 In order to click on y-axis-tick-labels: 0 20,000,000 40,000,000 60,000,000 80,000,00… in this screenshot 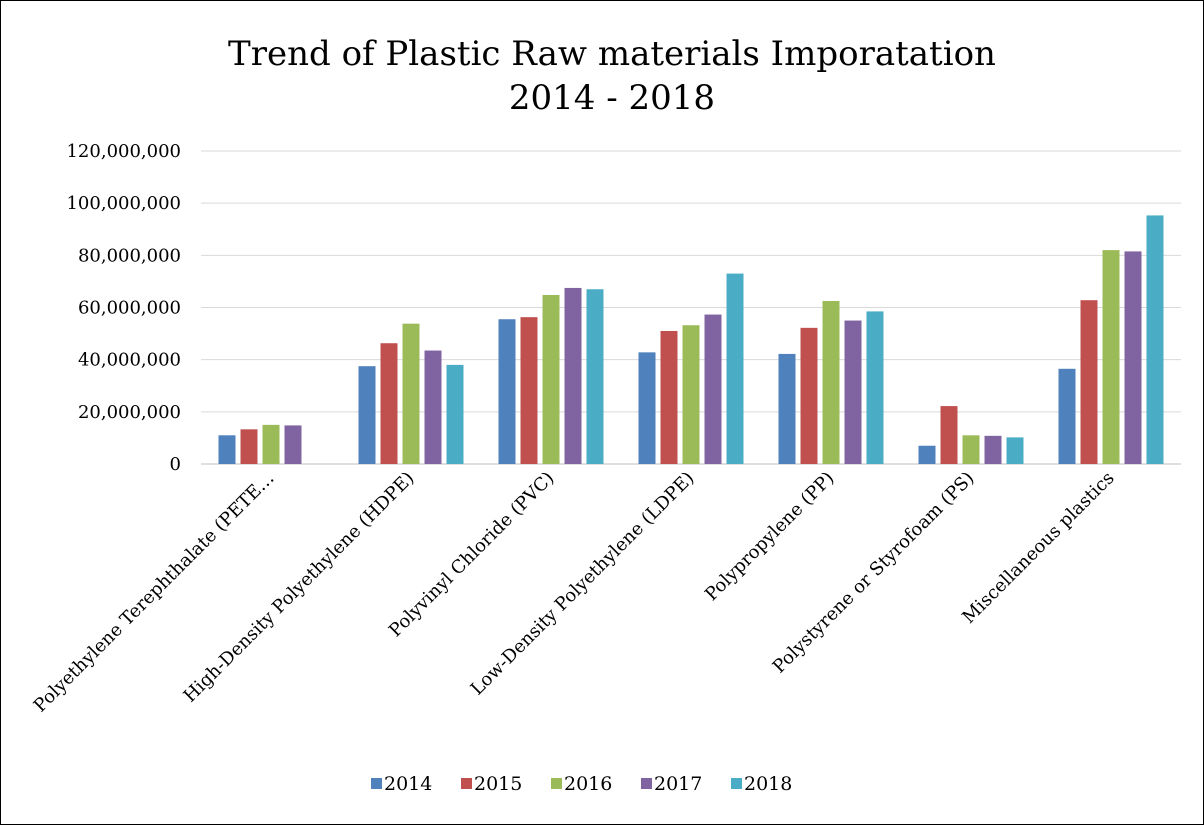, I will do `click(123, 308)`.